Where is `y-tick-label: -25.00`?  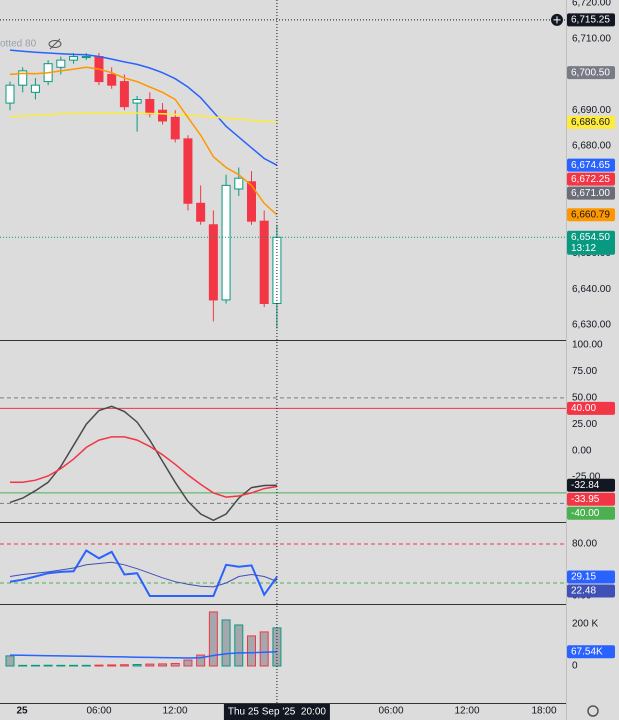 y-tick-label: -25.00 is located at coordinates (586, 477).